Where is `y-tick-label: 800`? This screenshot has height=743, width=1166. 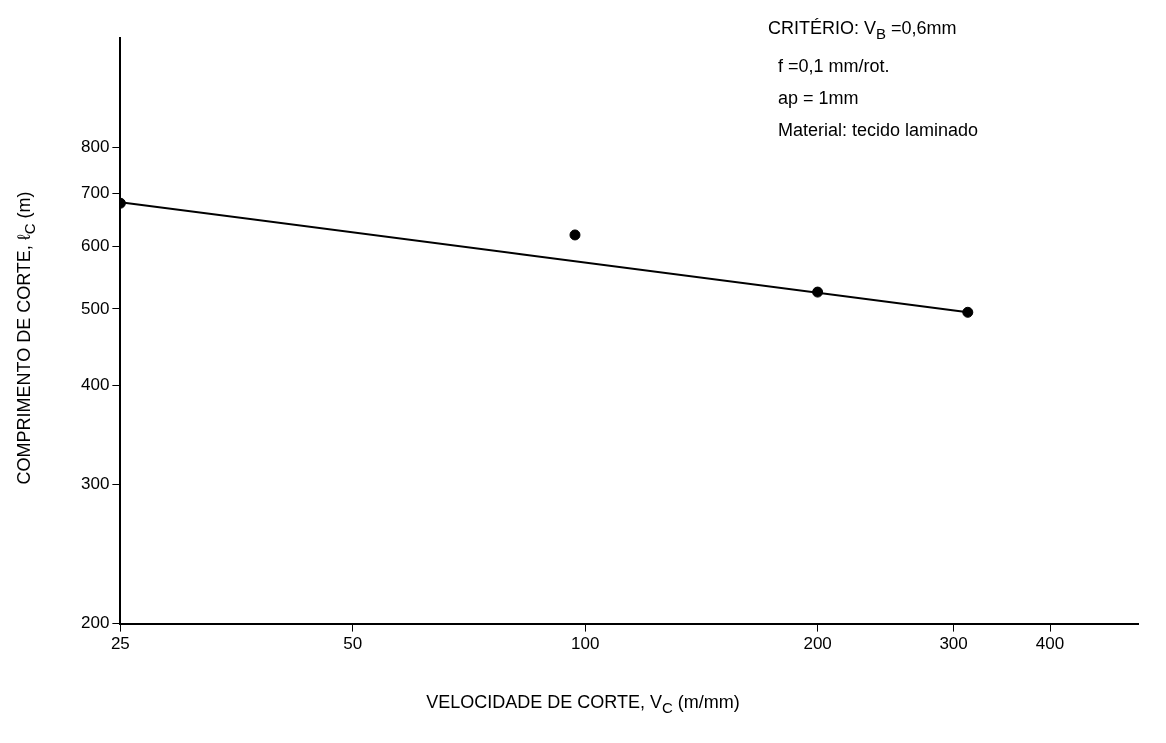
y-tick-label: 800 is located at coordinates (95, 147).